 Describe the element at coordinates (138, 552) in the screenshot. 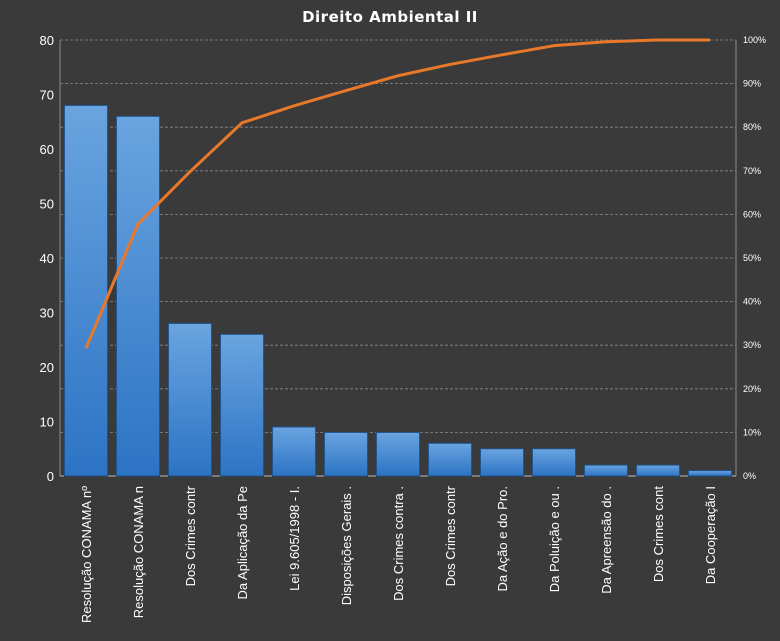

I see `x-tick-label: Resolução CONAMA n` at that location.